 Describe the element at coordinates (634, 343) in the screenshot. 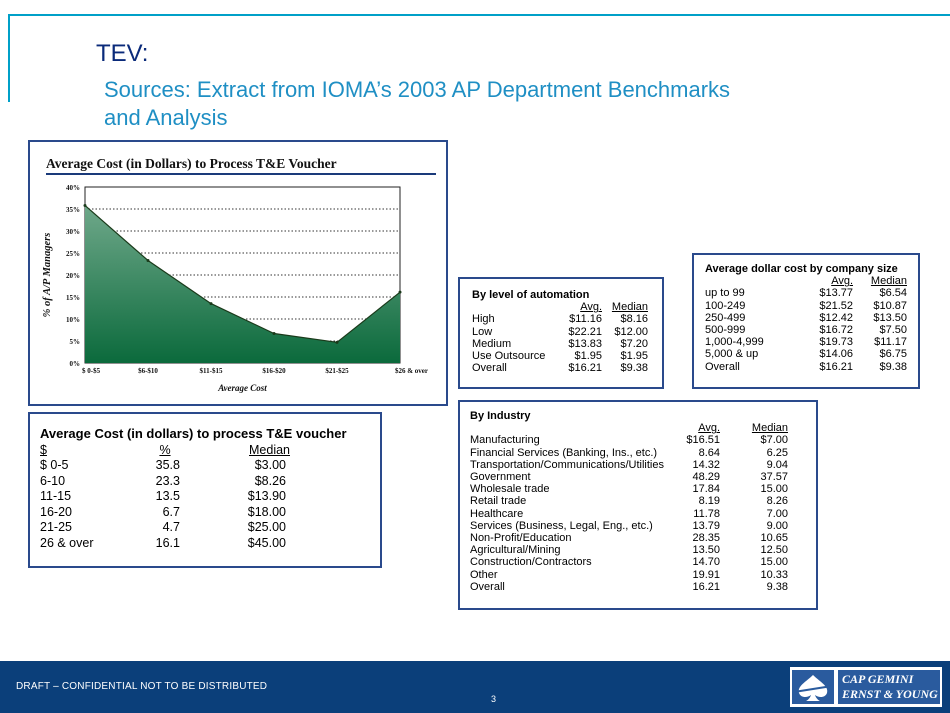

I see `cell-median: $7.20` at that location.